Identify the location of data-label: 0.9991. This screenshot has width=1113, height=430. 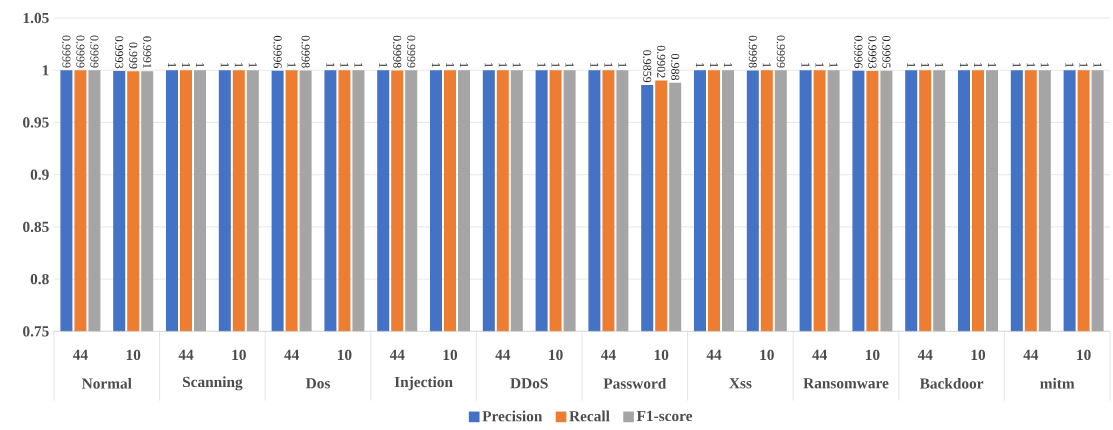
(147, 52).